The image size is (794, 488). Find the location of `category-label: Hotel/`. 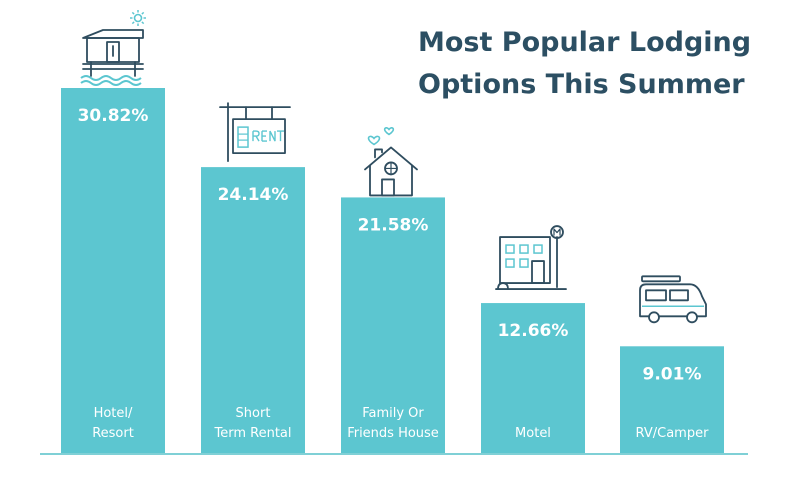

category-label: Hotel/ is located at coordinates (113, 413).